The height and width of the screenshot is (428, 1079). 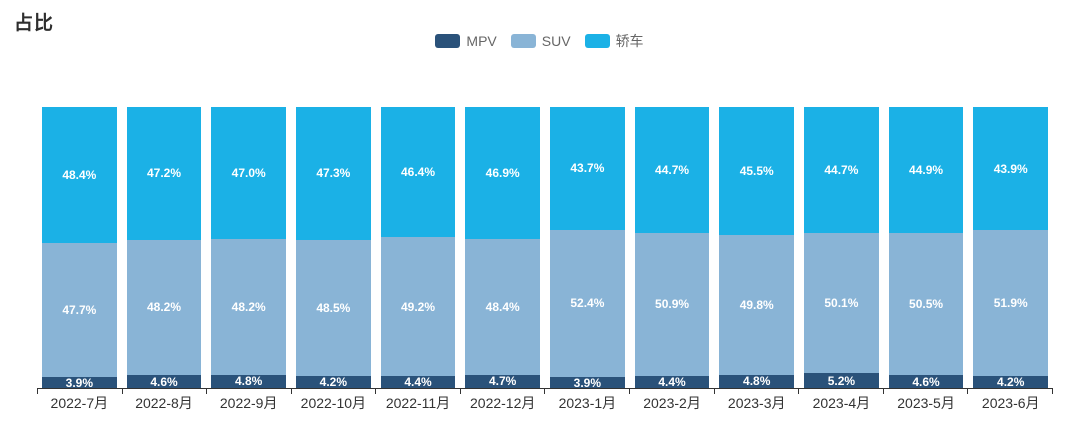 I want to click on segment-value-label: 44.7%, so click(x=672, y=169).